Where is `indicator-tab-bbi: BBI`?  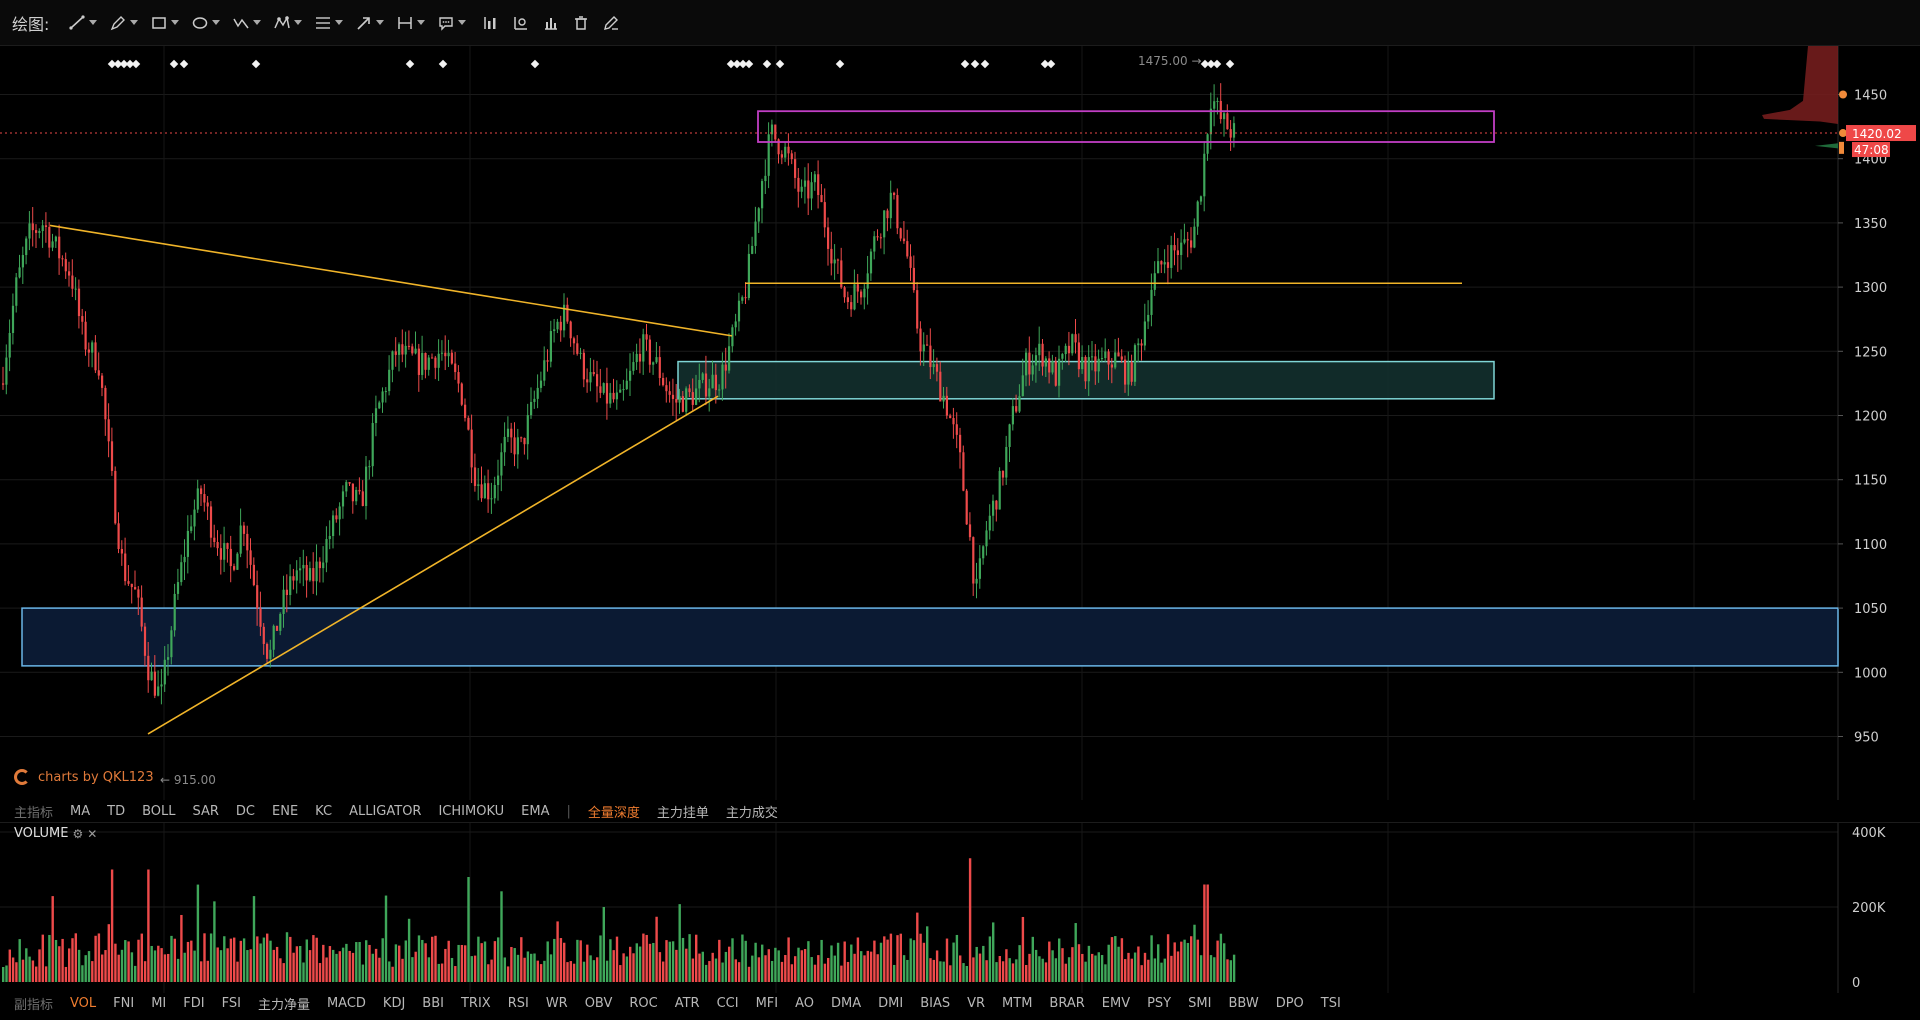
indicator-tab-bbi: BBI is located at coordinates (433, 1003).